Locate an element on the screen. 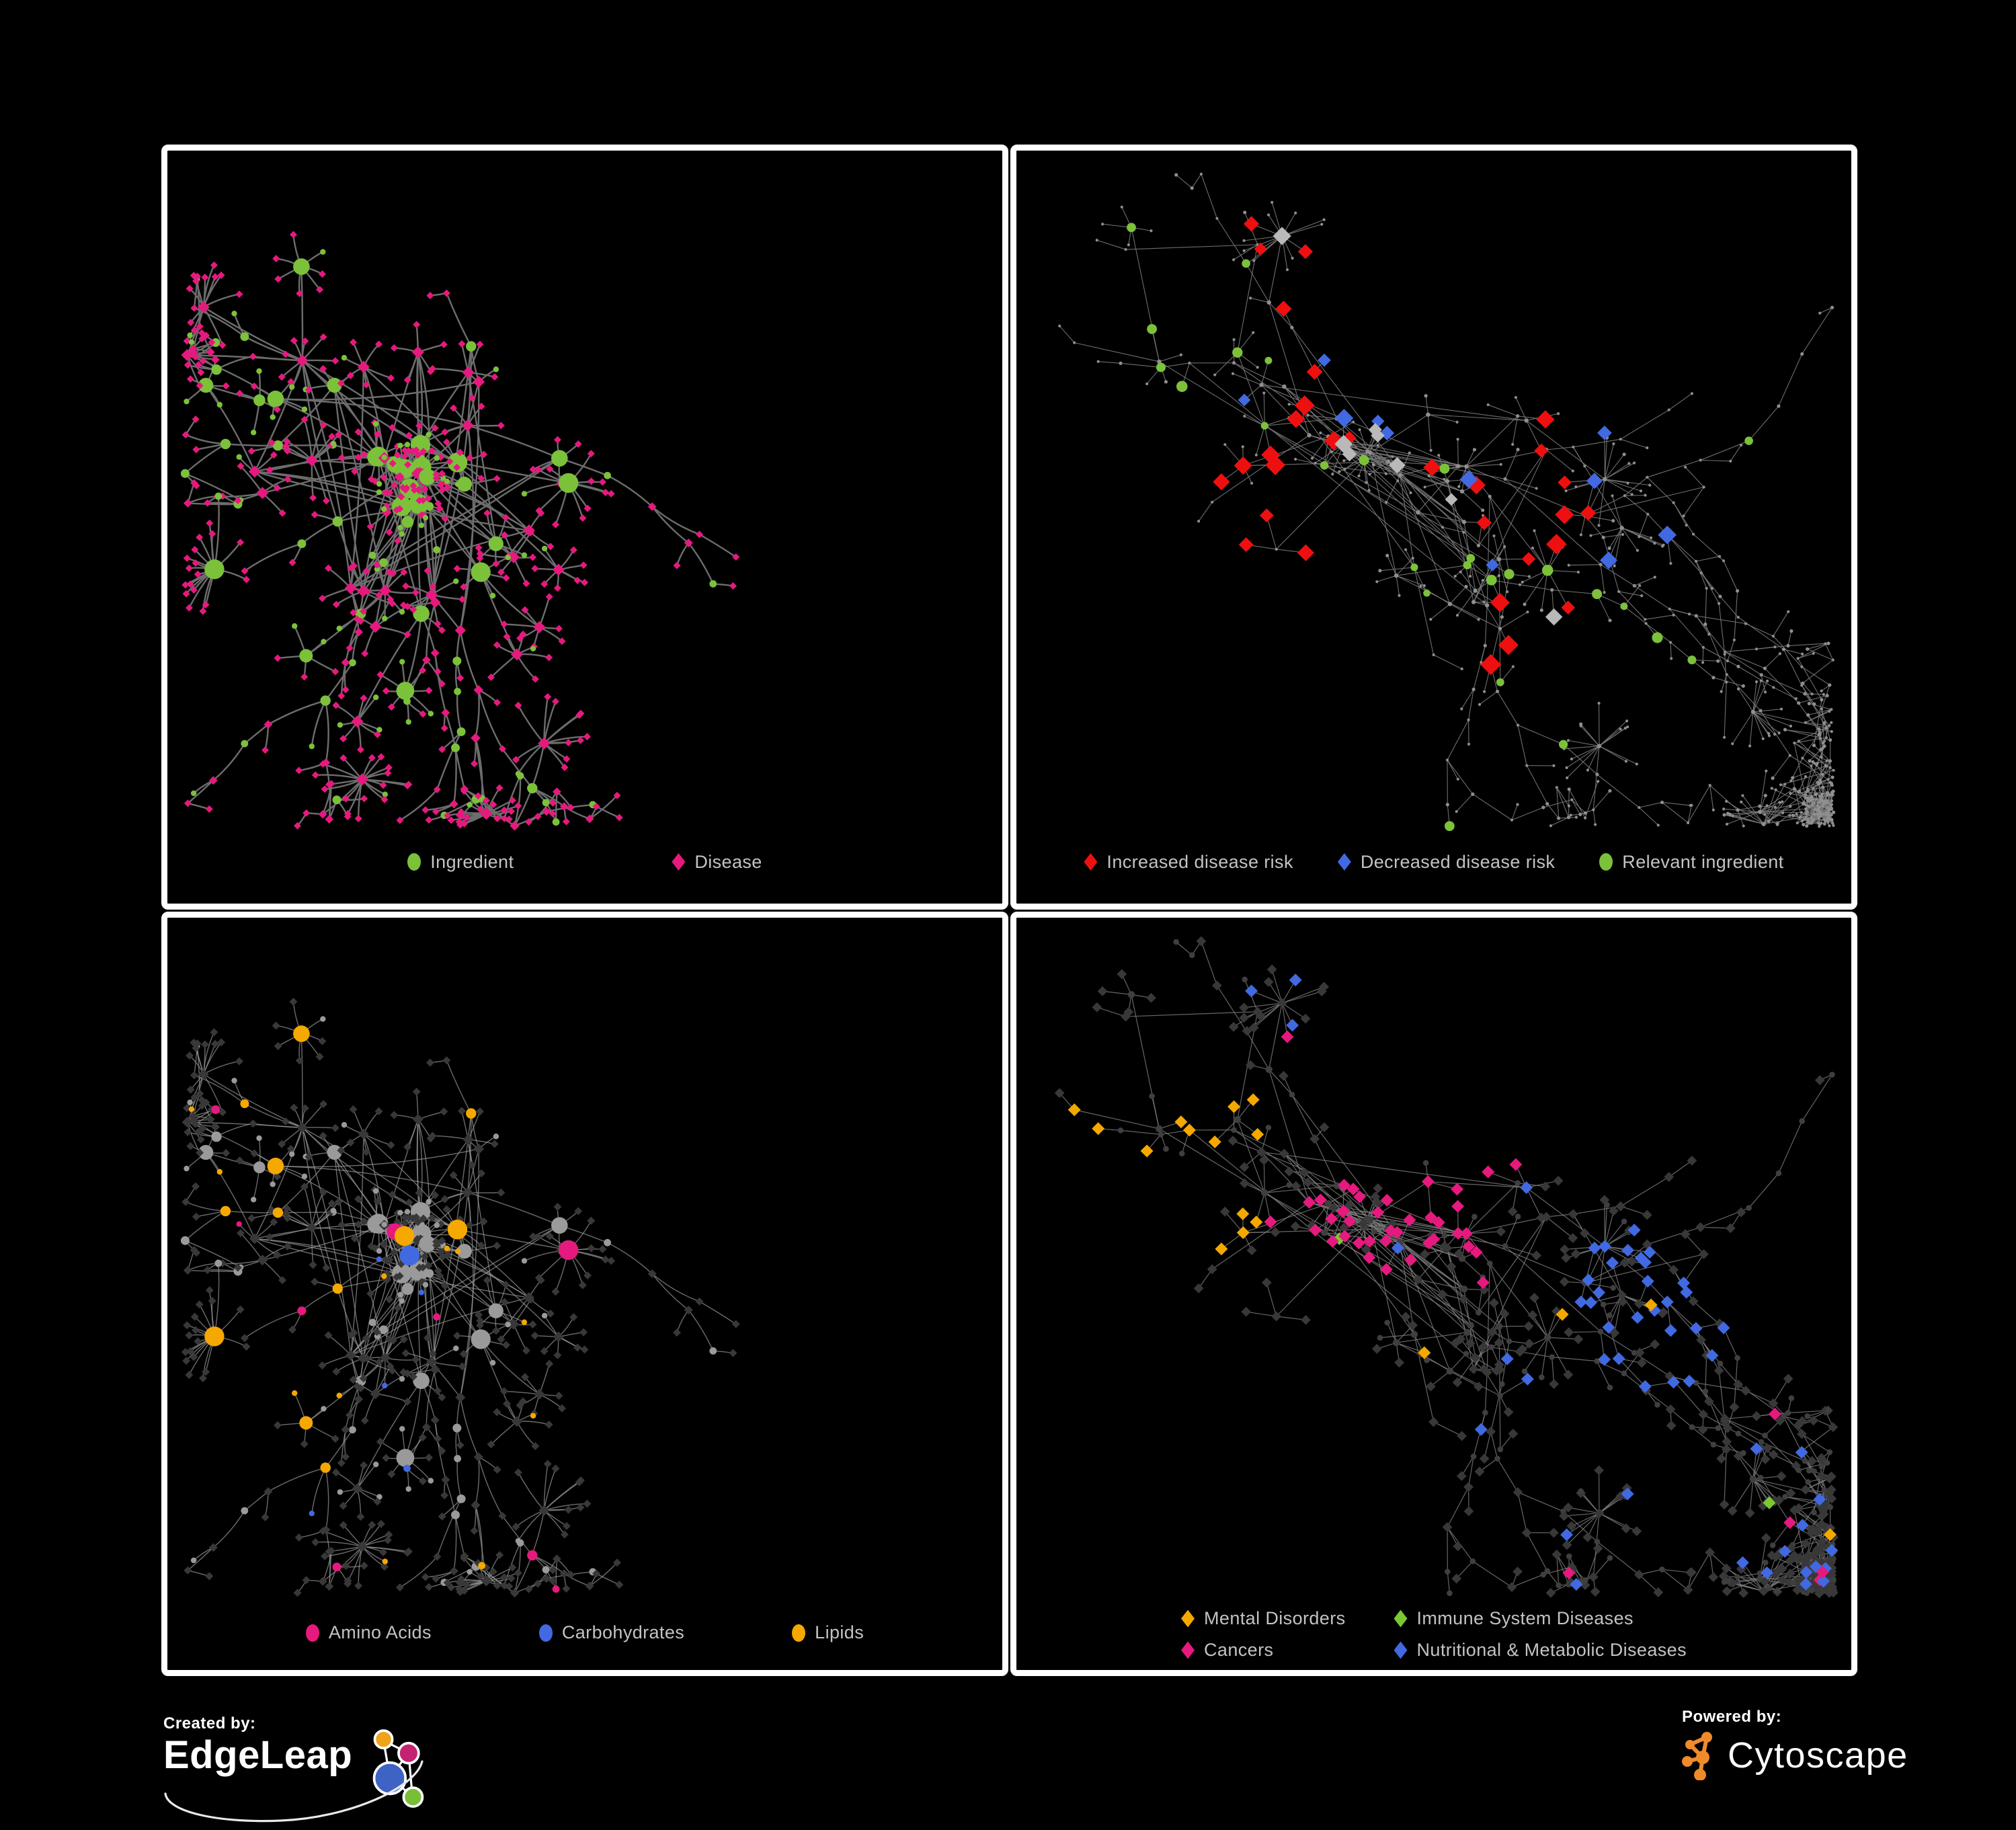 Image resolution: width=2016 pixels, height=1830 pixels. cytoscape-credit: Powered by: Cytoscape is located at coordinates (1795, 1744).